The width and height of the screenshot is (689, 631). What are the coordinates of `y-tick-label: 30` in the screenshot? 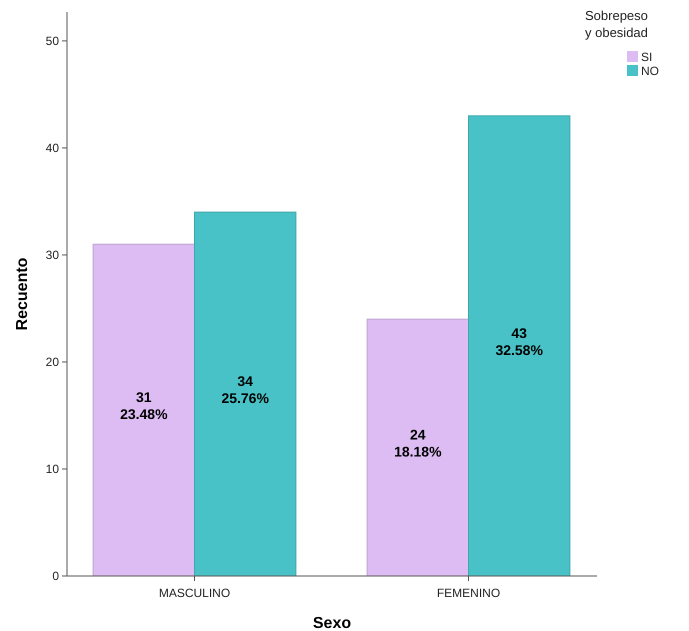 It's located at (53, 255).